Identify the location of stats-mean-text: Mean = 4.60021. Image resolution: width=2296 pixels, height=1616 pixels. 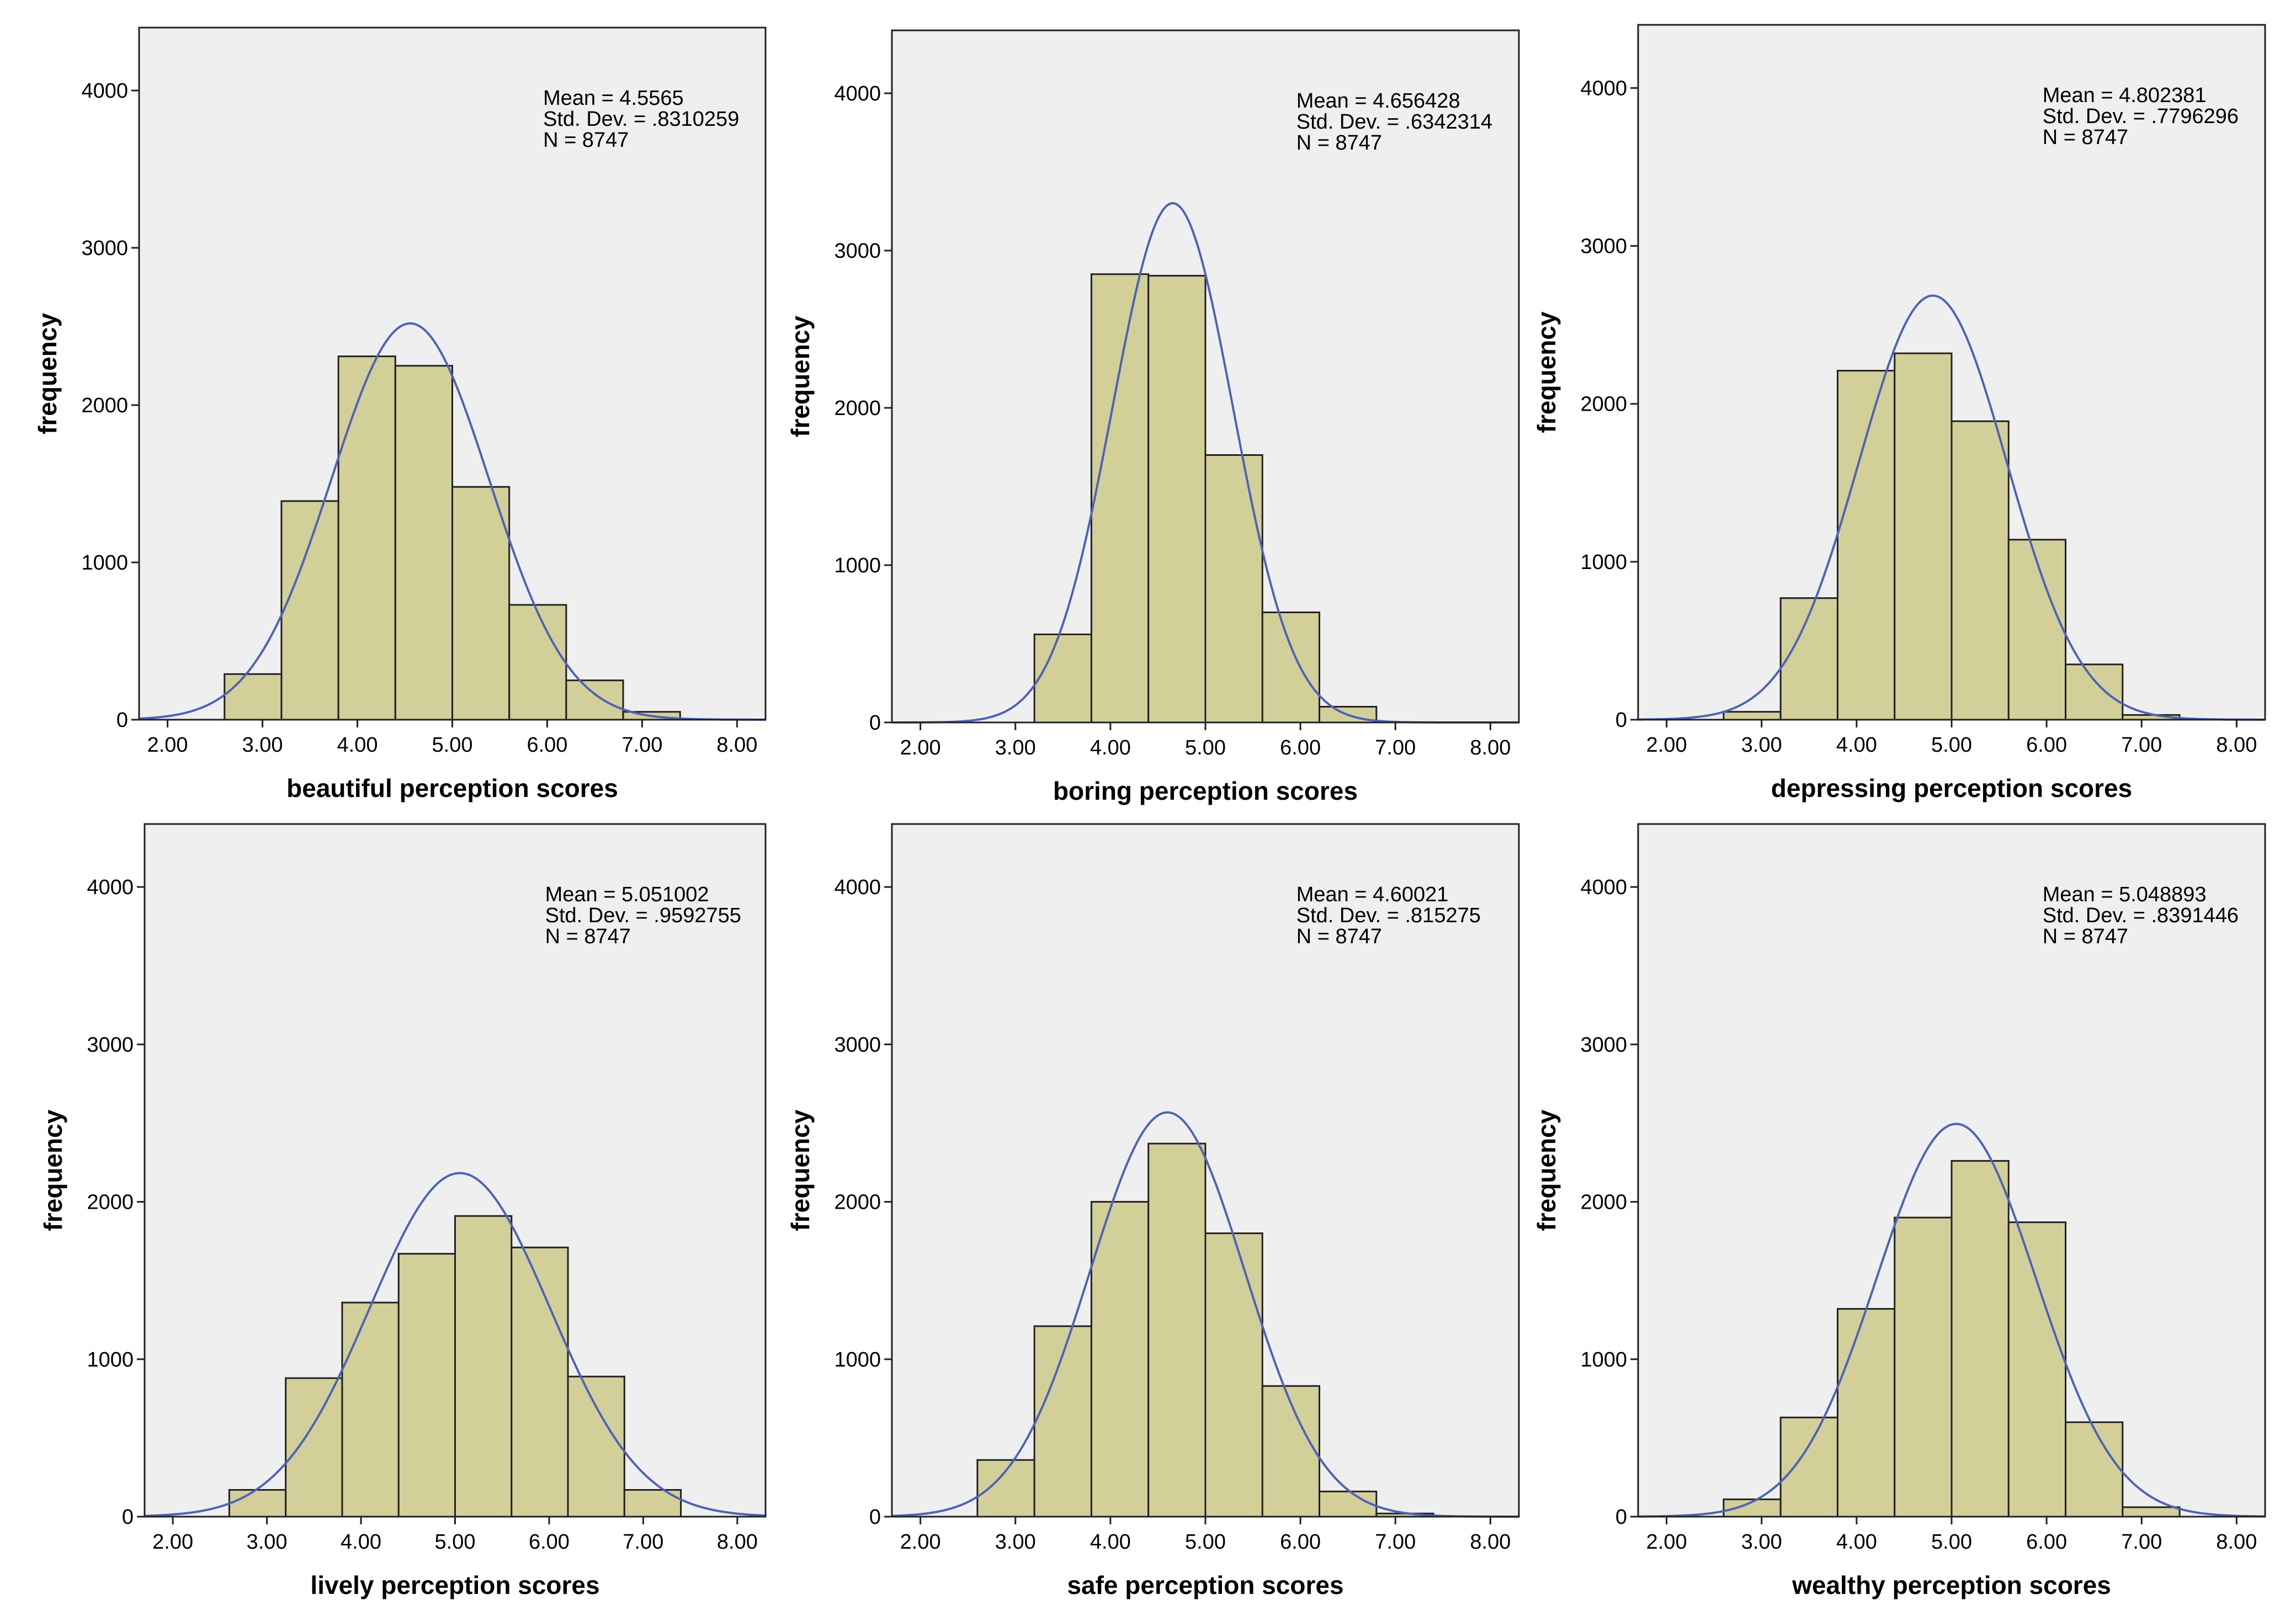
(1372, 894).